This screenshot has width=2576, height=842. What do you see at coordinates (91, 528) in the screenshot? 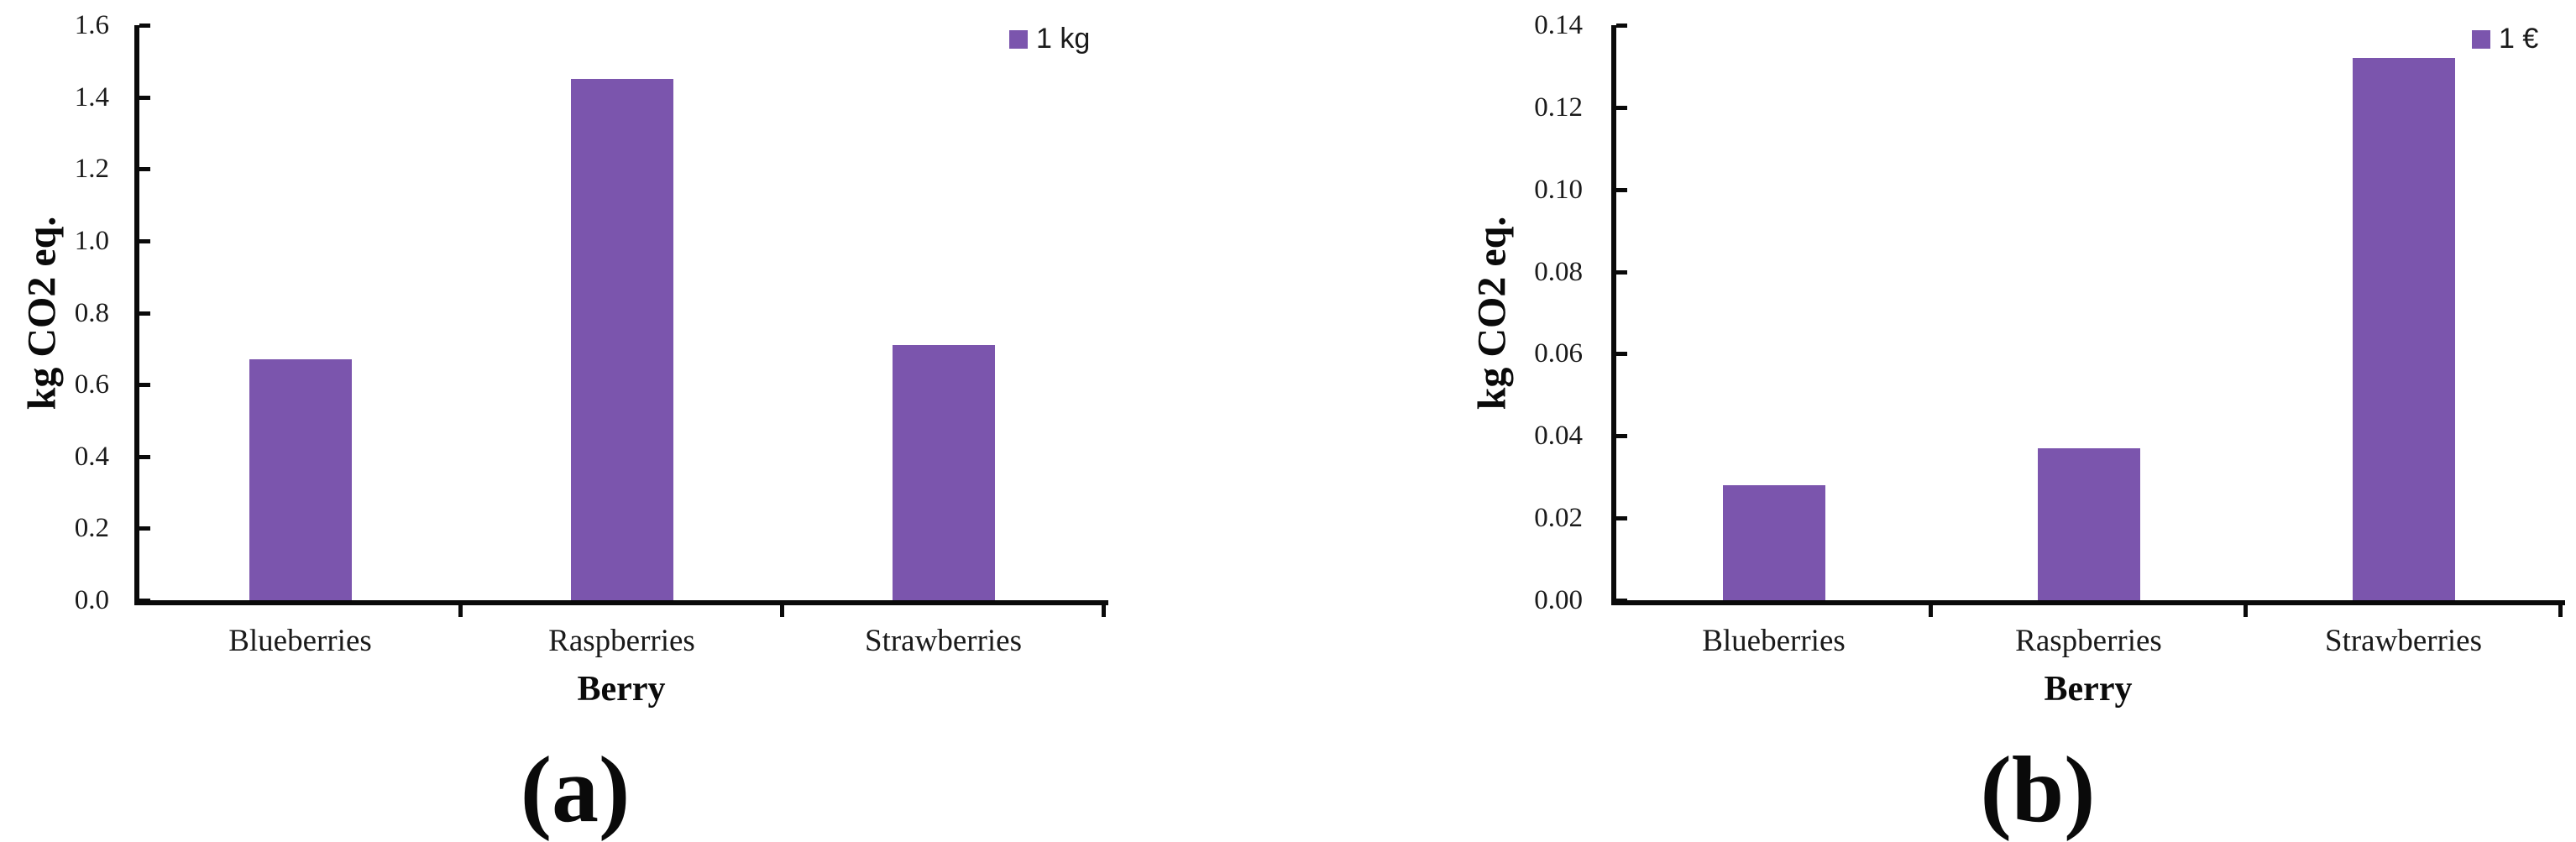
I see `y-tick-label: 0.2` at bounding box center [91, 528].